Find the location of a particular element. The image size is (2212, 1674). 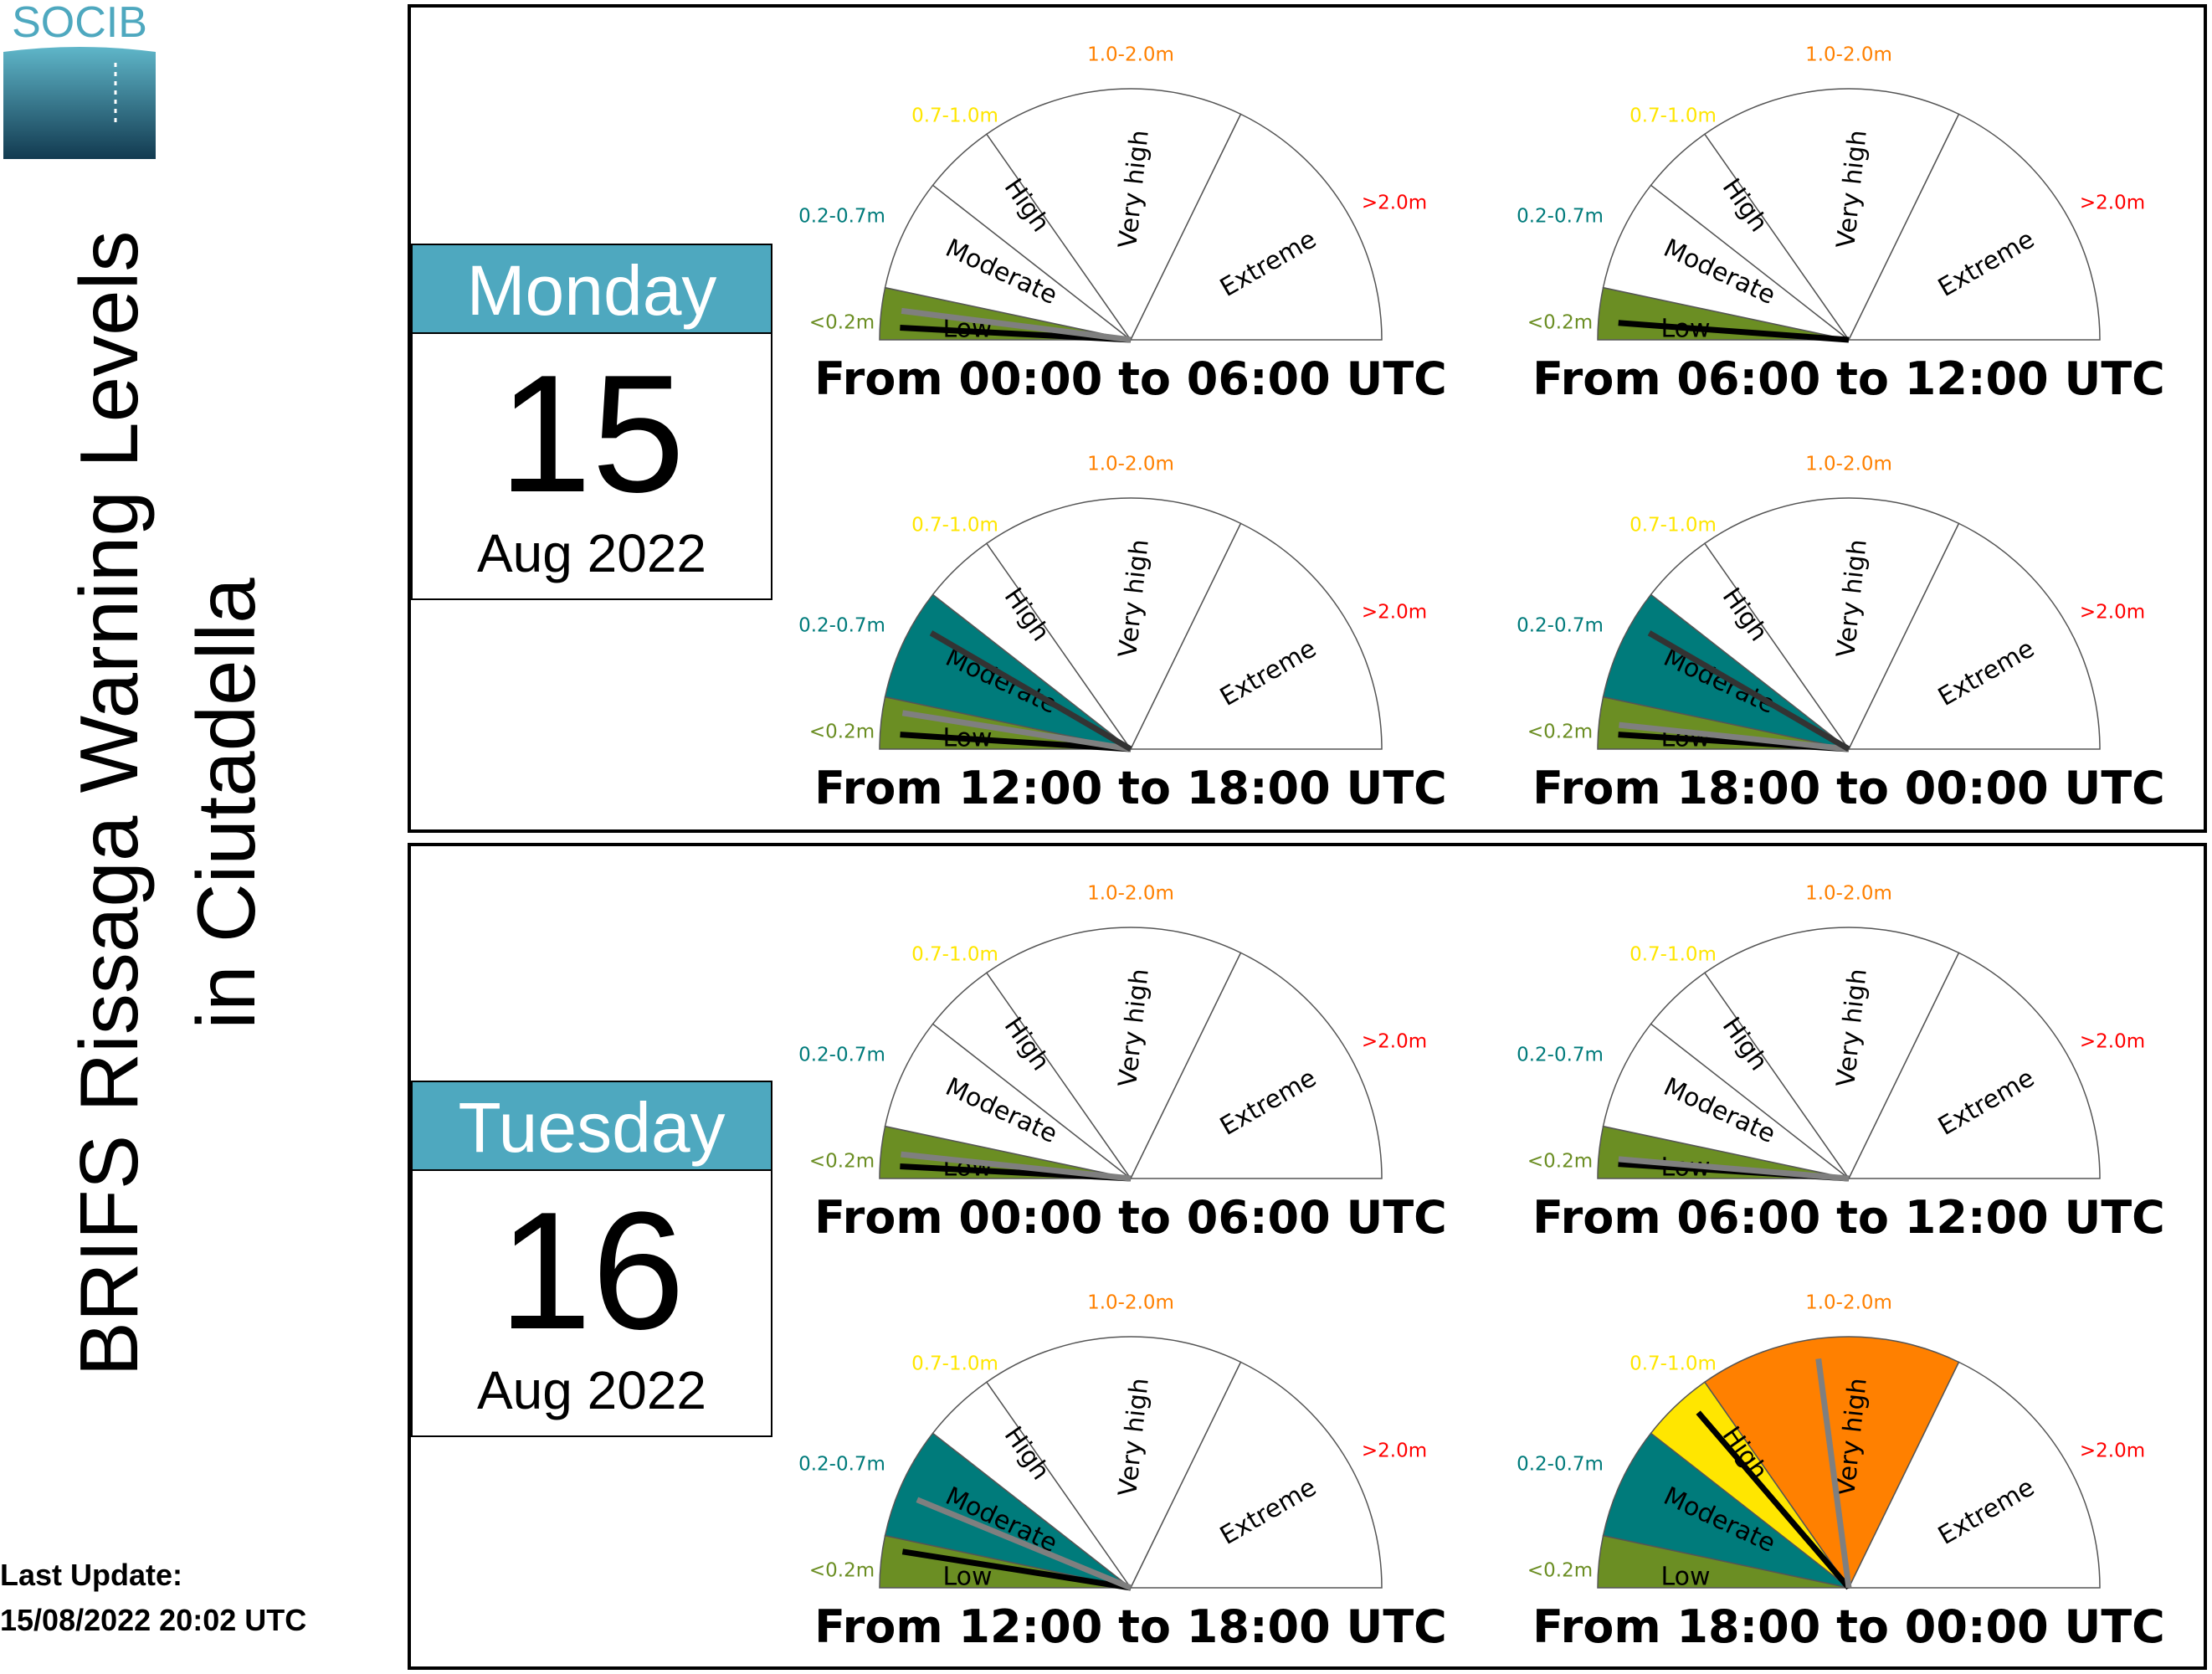

calendar-card: Monday 15 Aug 2022 is located at coordinates (591, 422).